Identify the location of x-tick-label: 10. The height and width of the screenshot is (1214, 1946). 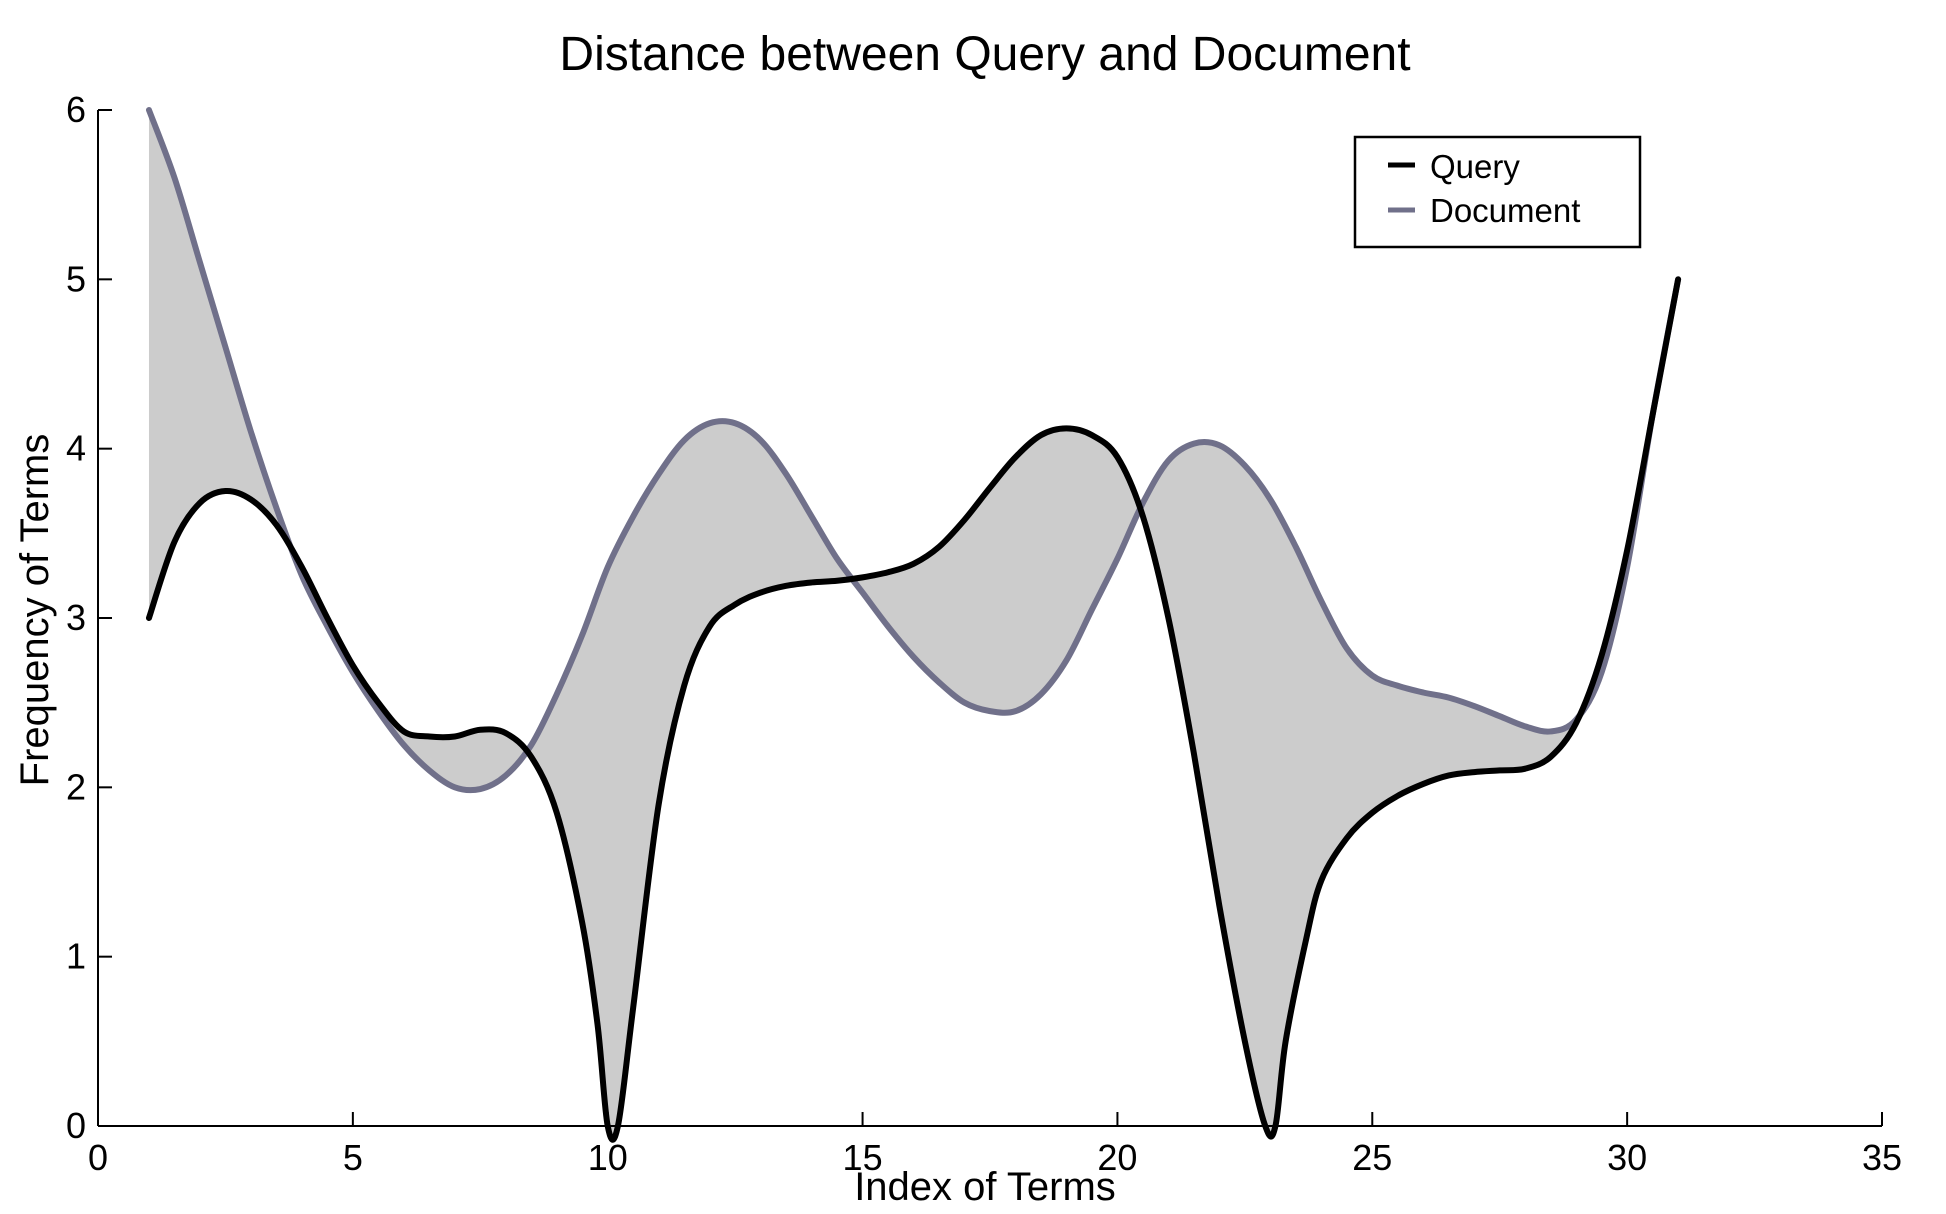
(608, 1157).